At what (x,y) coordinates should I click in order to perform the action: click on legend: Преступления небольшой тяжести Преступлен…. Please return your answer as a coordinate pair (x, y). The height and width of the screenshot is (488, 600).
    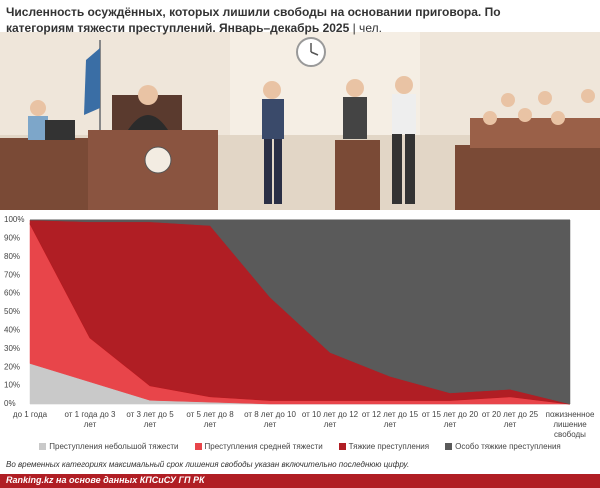
    Looking at the image, I should click on (300, 446).